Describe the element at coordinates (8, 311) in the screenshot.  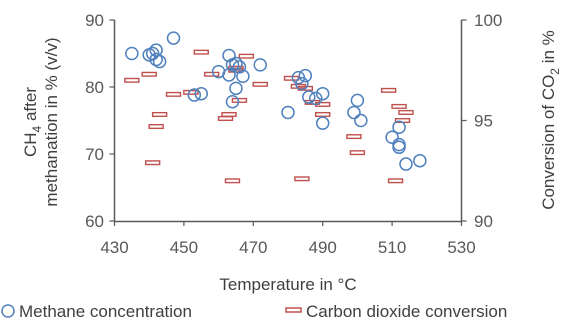
I see `legend-methane-marker` at that location.